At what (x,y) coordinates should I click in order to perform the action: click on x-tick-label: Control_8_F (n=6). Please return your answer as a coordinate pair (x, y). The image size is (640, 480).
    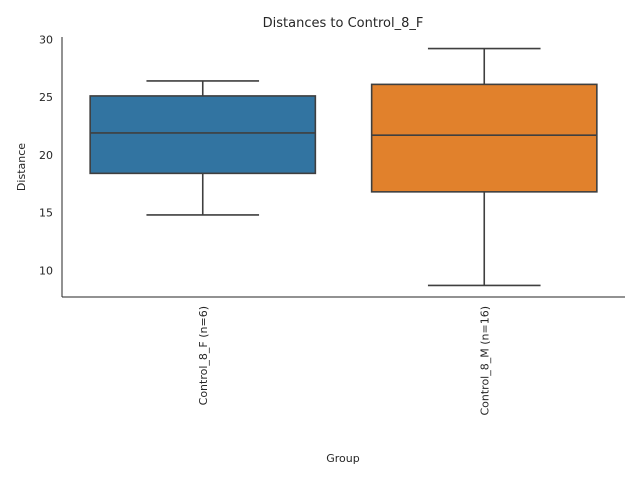
    Looking at the image, I should click on (203, 355).